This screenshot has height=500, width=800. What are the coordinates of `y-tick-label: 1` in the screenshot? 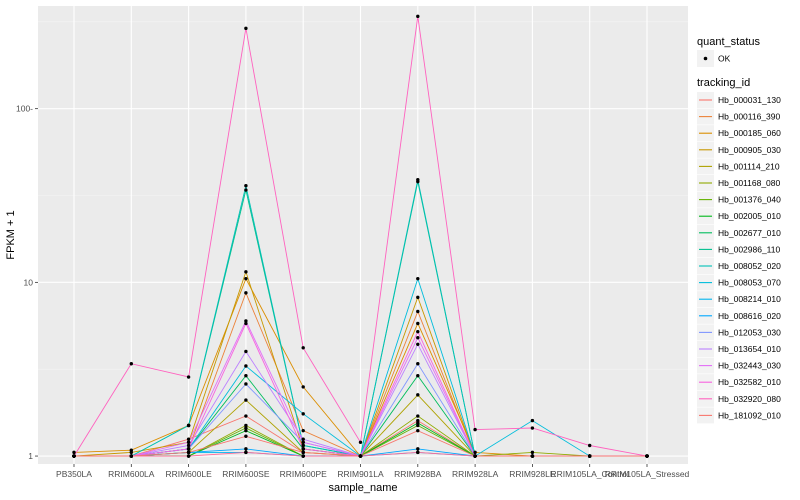 It's located at (30, 456).